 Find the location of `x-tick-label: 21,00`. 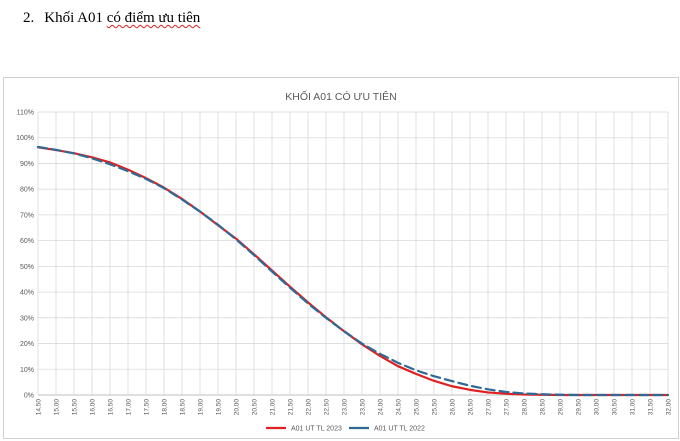

x-tick-label: 21,00 is located at coordinates (272, 407).